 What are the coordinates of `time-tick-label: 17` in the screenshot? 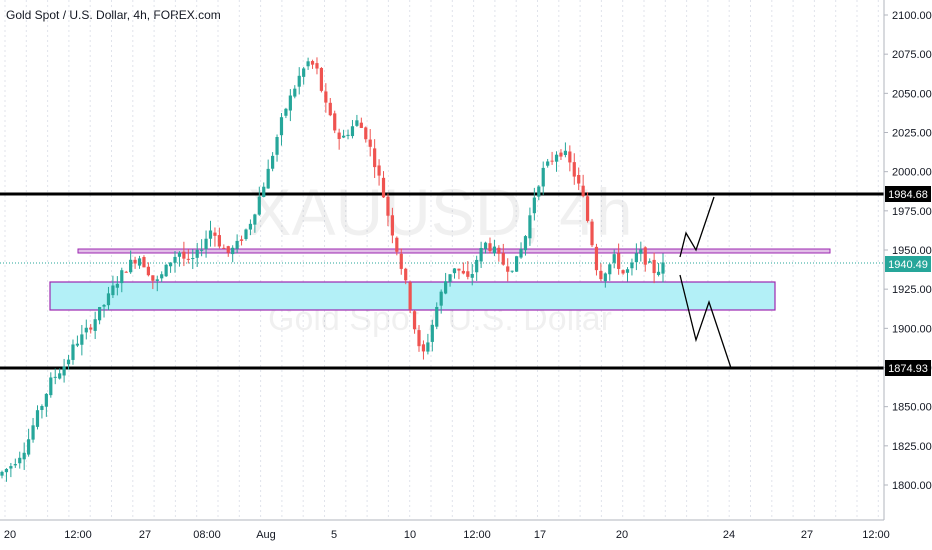 It's located at (540, 535).